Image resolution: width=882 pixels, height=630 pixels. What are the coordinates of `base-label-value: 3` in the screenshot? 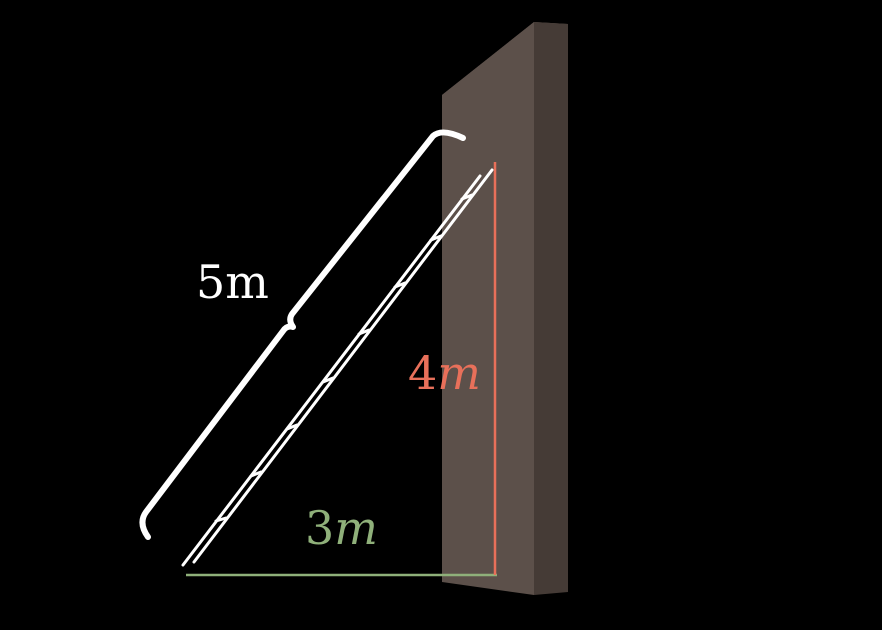 It's located at (319, 528).